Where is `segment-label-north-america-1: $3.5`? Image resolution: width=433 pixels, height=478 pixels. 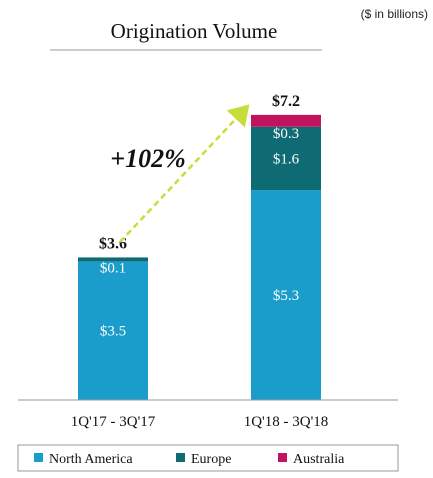
segment-label-north-america-1: $3.5 is located at coordinates (113, 332).